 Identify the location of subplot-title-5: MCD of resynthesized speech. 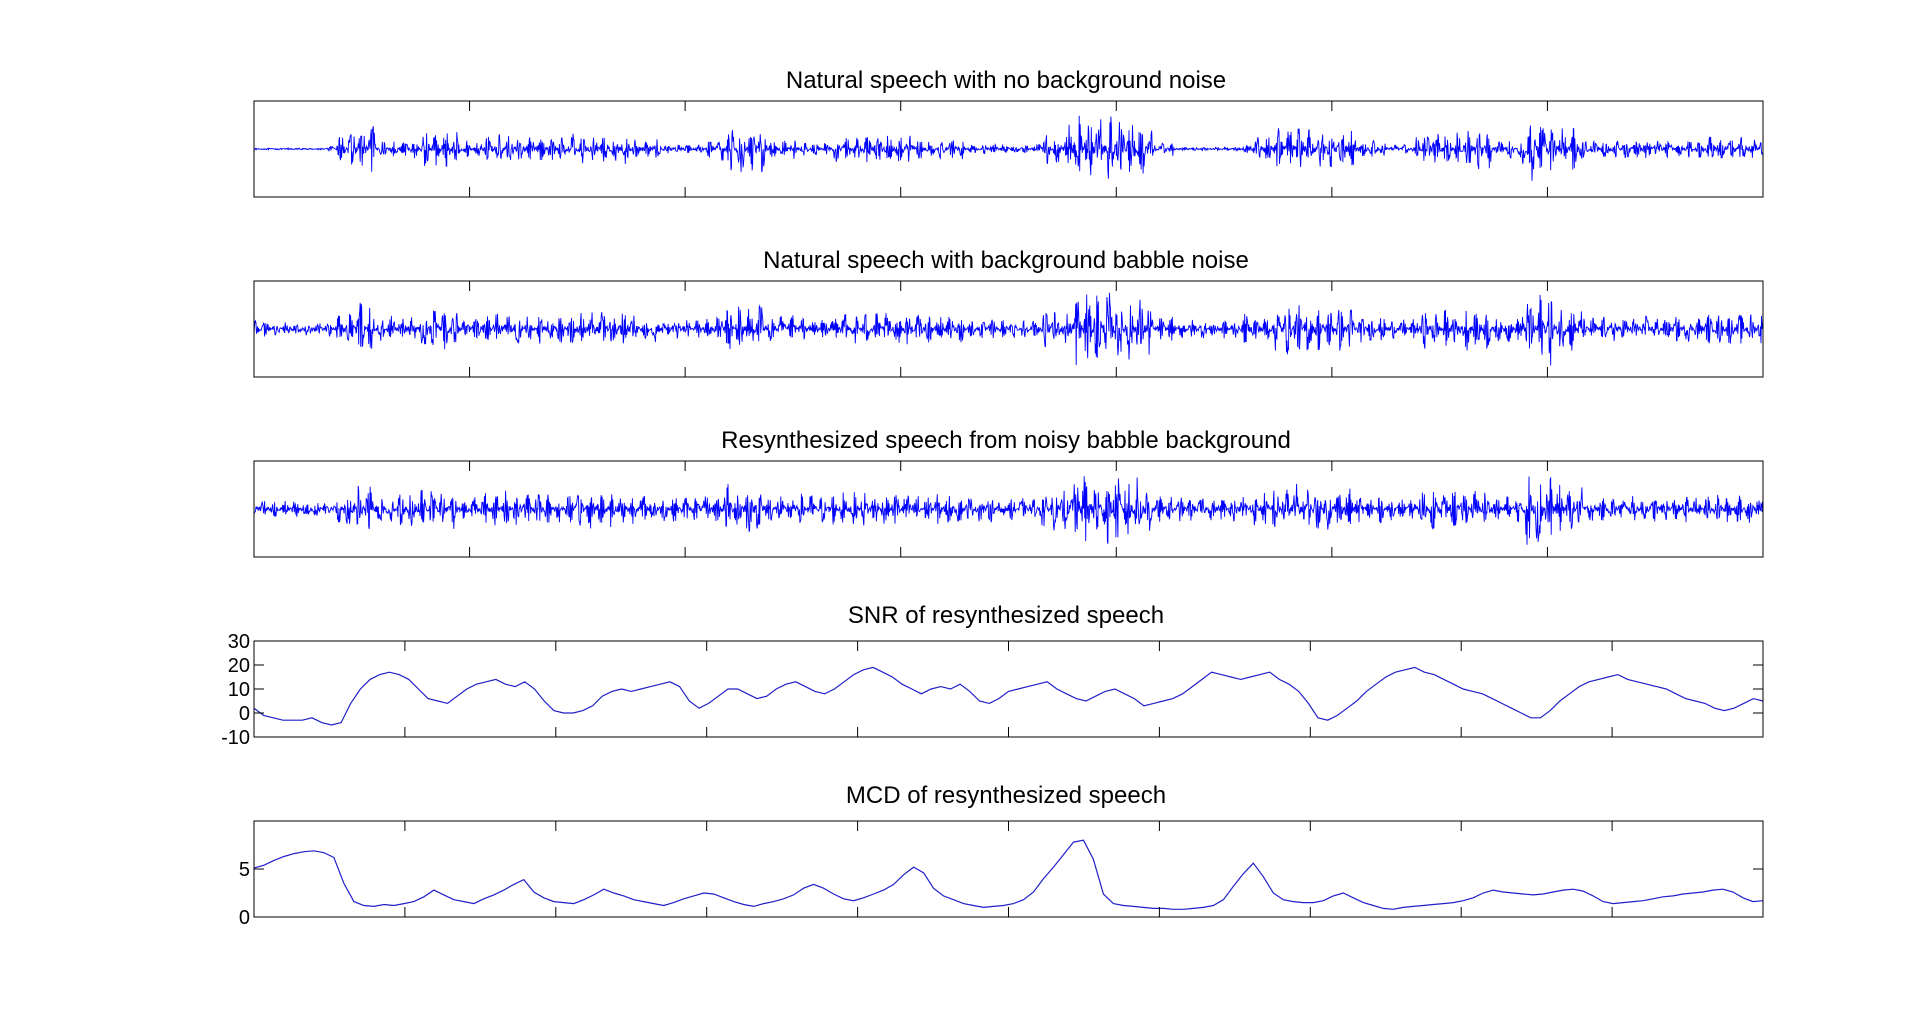
(1006, 795).